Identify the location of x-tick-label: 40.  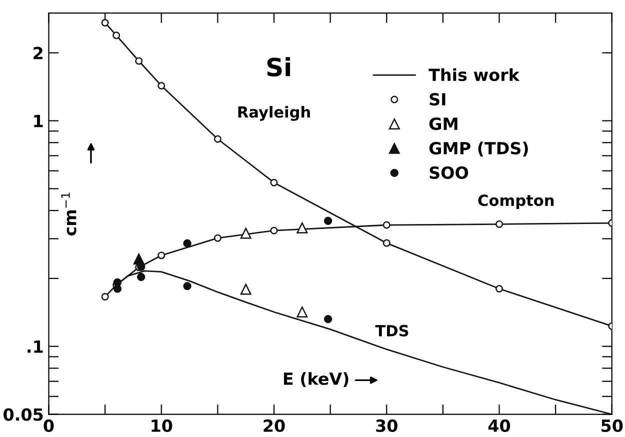
(499, 425).